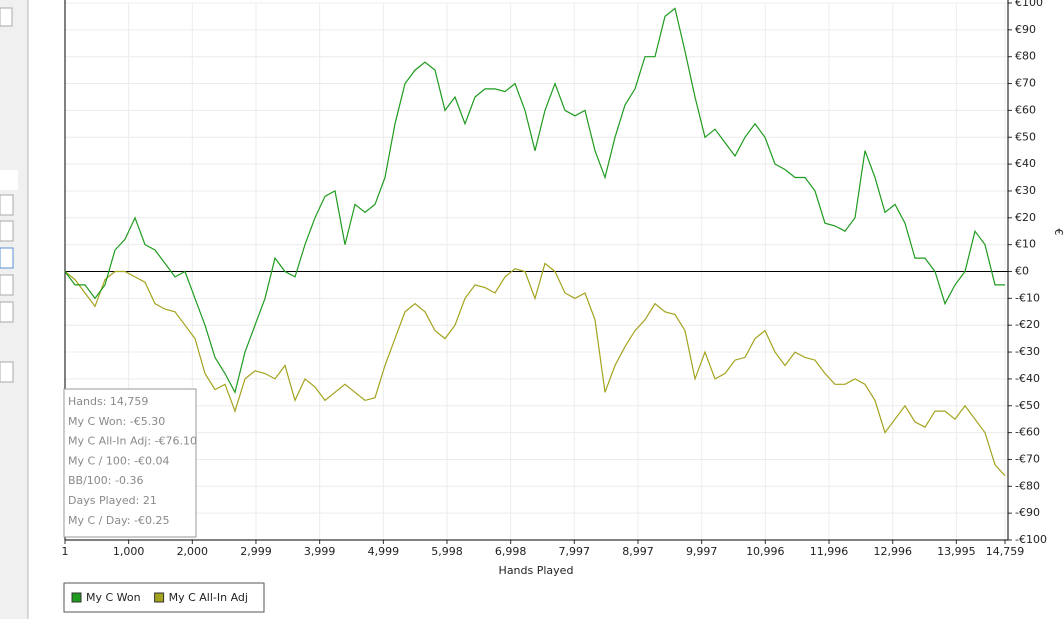  I want to click on stat-text: Days Played: 21, so click(112, 500).